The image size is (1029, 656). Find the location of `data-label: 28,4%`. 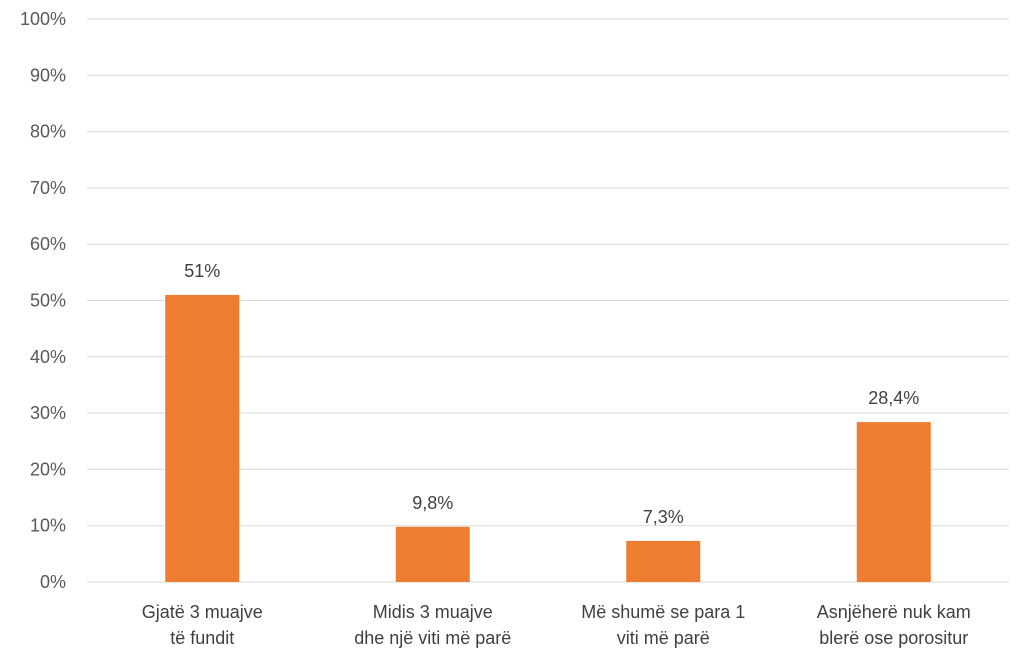

data-label: 28,4% is located at coordinates (893, 398).